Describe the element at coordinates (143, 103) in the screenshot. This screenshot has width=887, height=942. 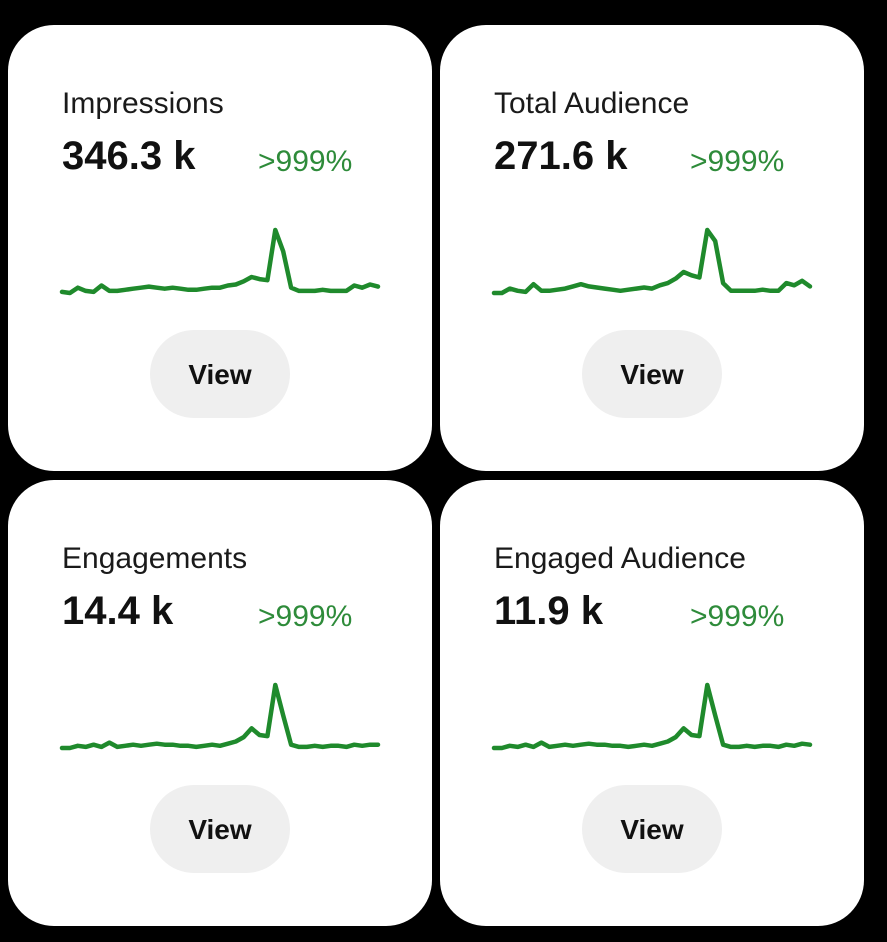
I see `card-title: Impressions` at that location.